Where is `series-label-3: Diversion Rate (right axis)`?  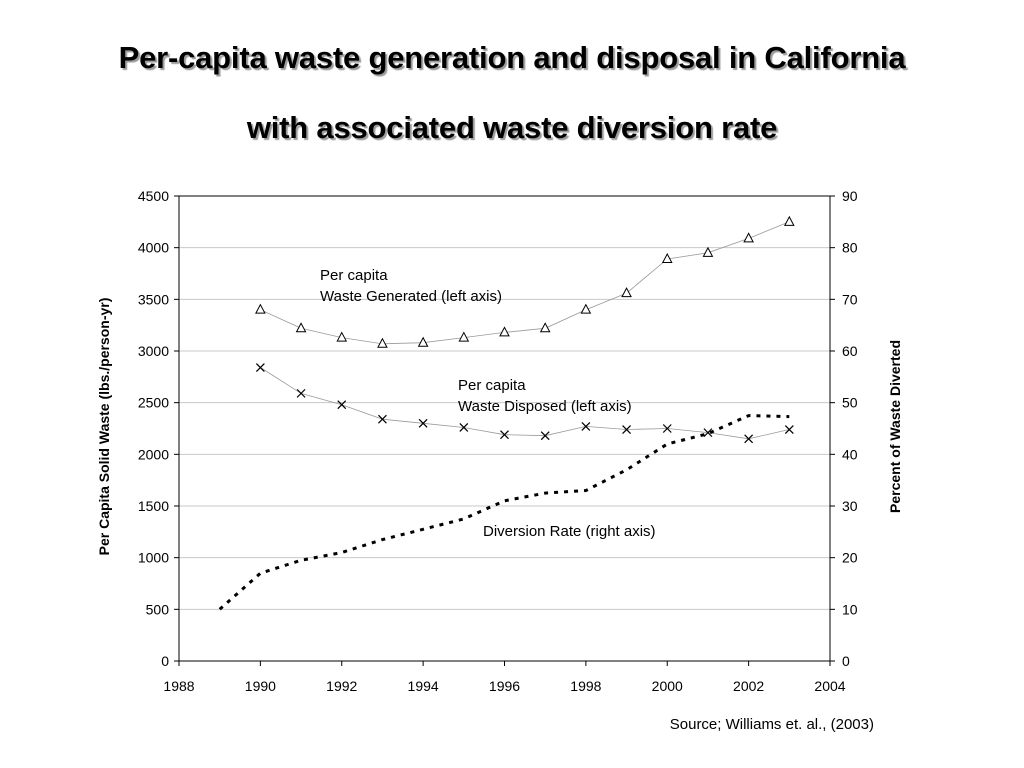
series-label-3: Diversion Rate (right axis) is located at coordinates (569, 531).